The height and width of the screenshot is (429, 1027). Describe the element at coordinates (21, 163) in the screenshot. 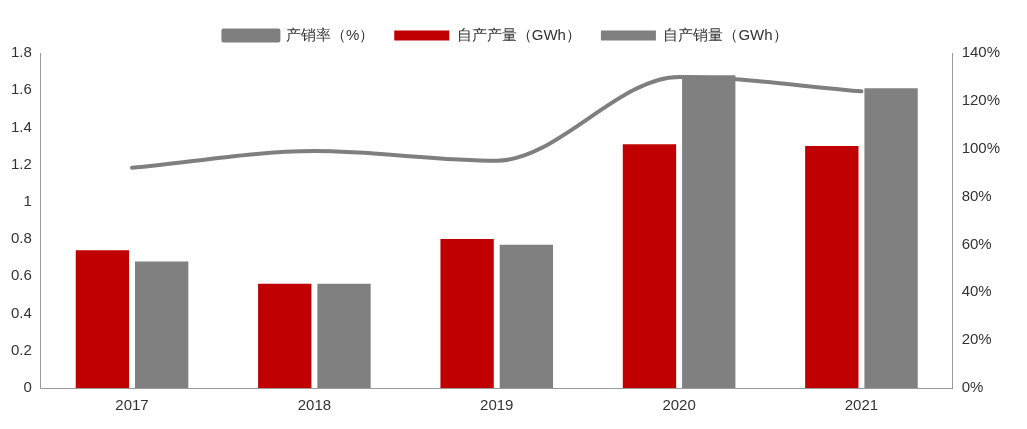

I see `y-tick-label: 1.2` at that location.